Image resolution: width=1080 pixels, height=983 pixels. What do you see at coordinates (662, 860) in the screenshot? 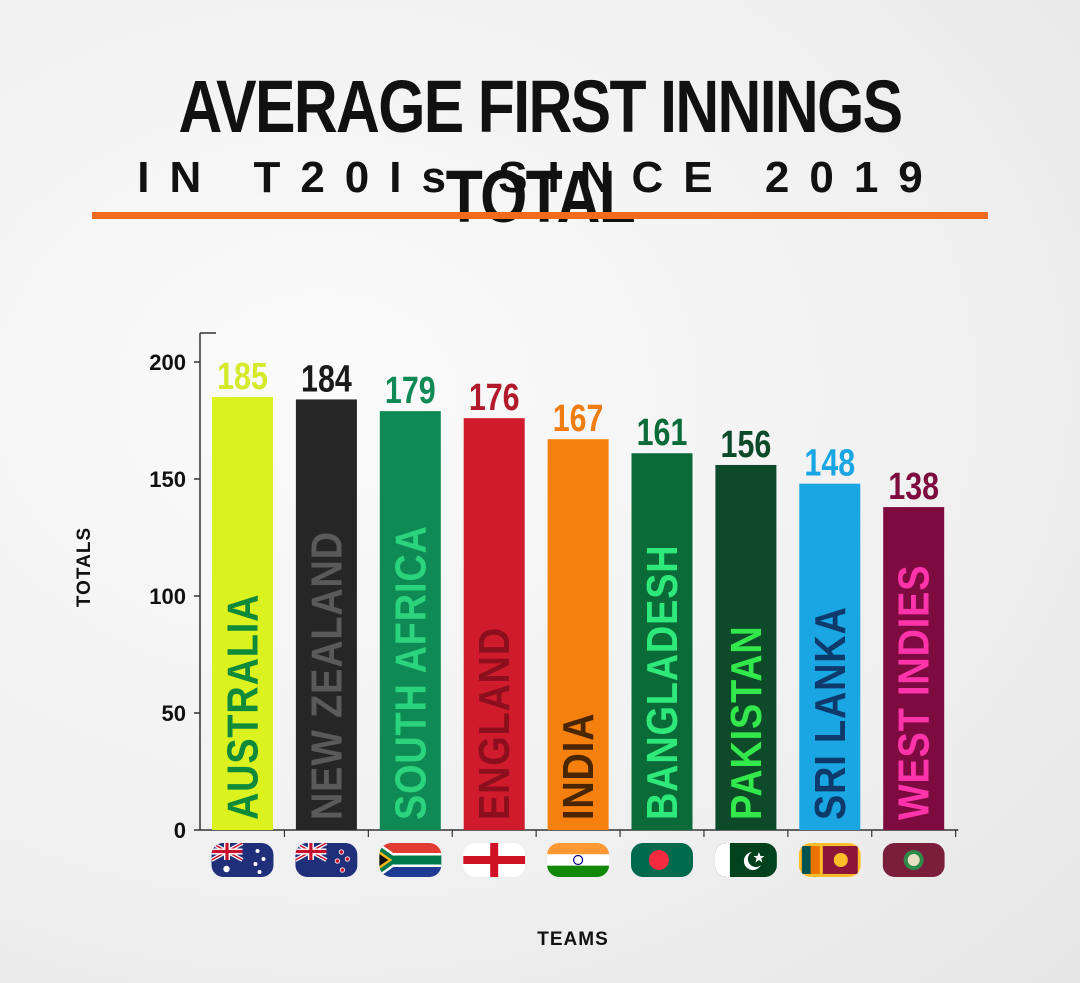
I see `bangladesh-flag-icon` at bounding box center [662, 860].